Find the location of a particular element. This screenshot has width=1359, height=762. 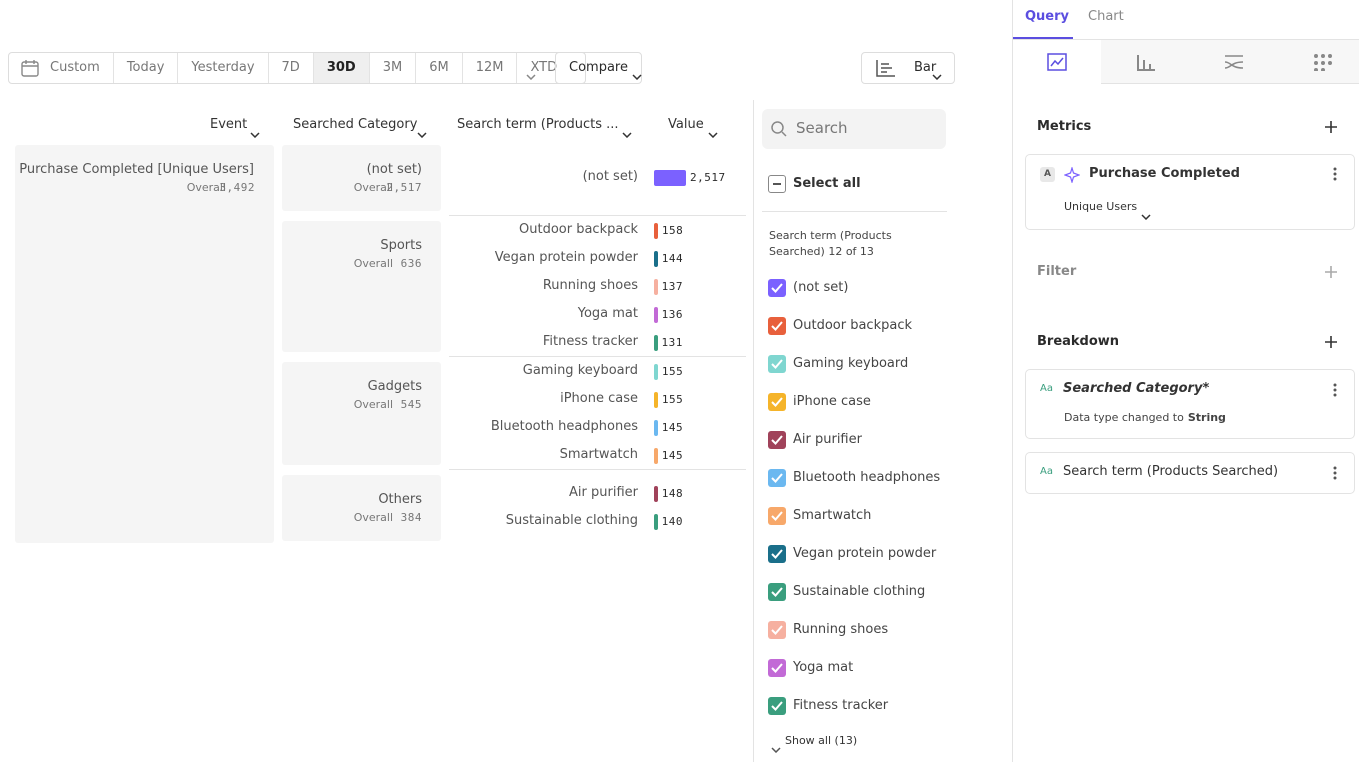

column-header: Searched Category is located at coordinates (355, 124).